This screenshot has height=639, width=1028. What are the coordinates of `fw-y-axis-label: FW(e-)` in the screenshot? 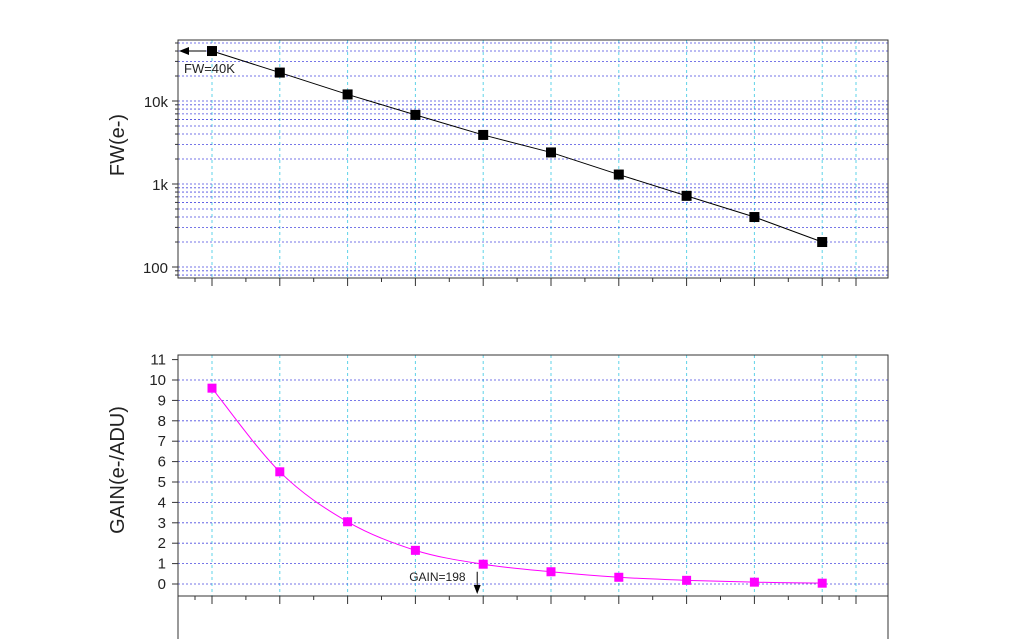 It's located at (118, 145).